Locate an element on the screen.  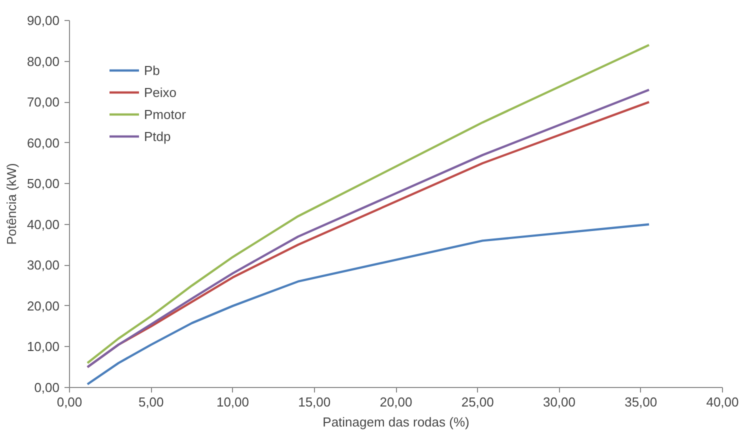
y-tick-label: 90,00 is located at coordinates (43, 20).